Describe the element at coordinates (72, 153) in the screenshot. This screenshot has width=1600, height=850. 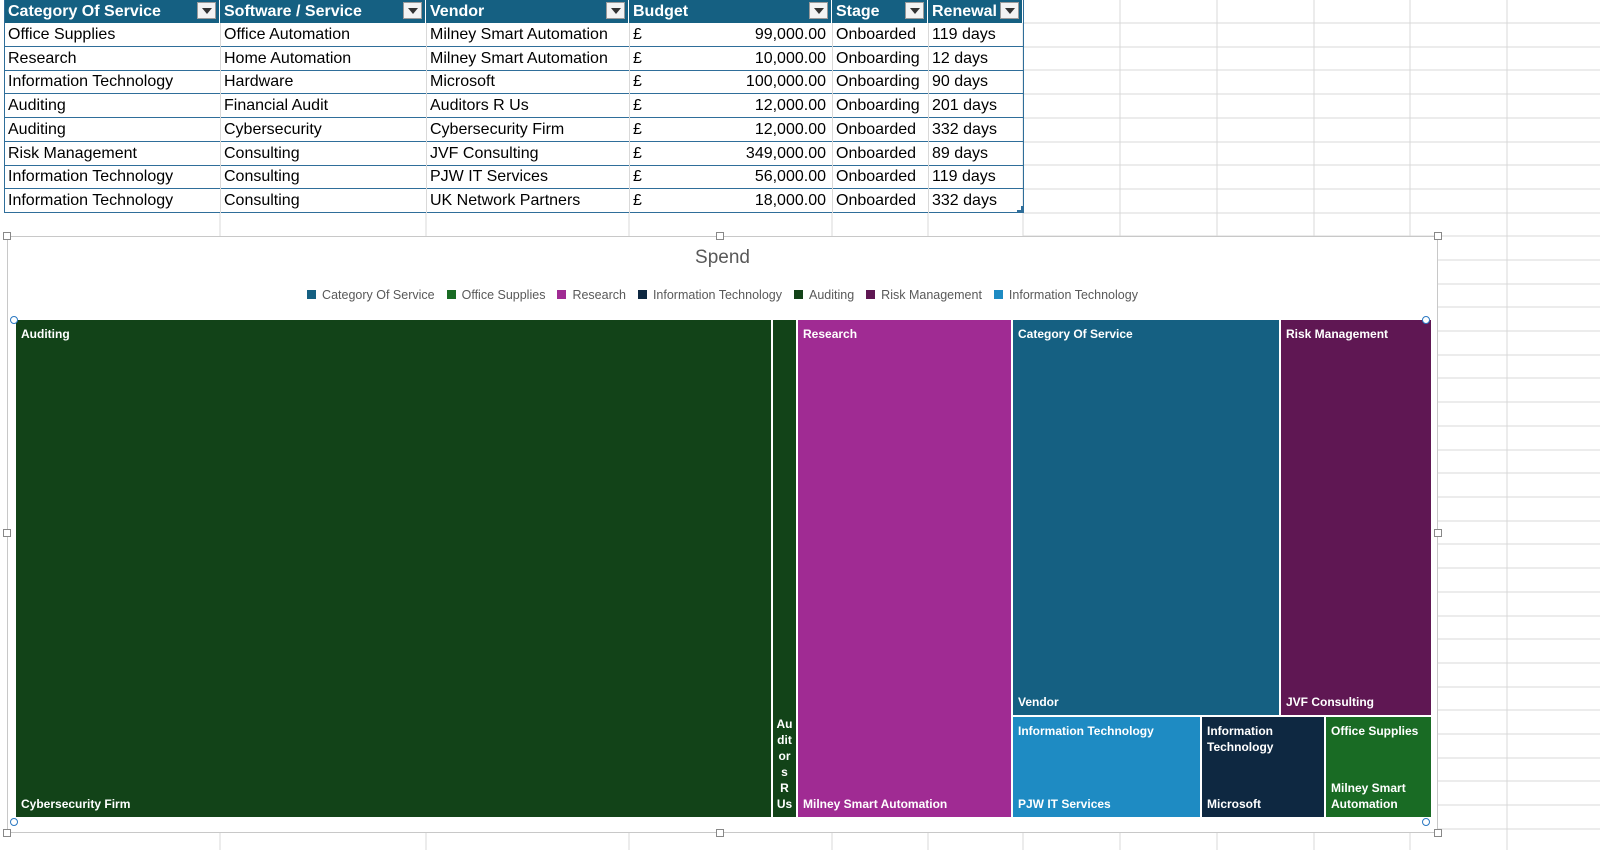
I see `table-cell-category: Risk Management` at that location.